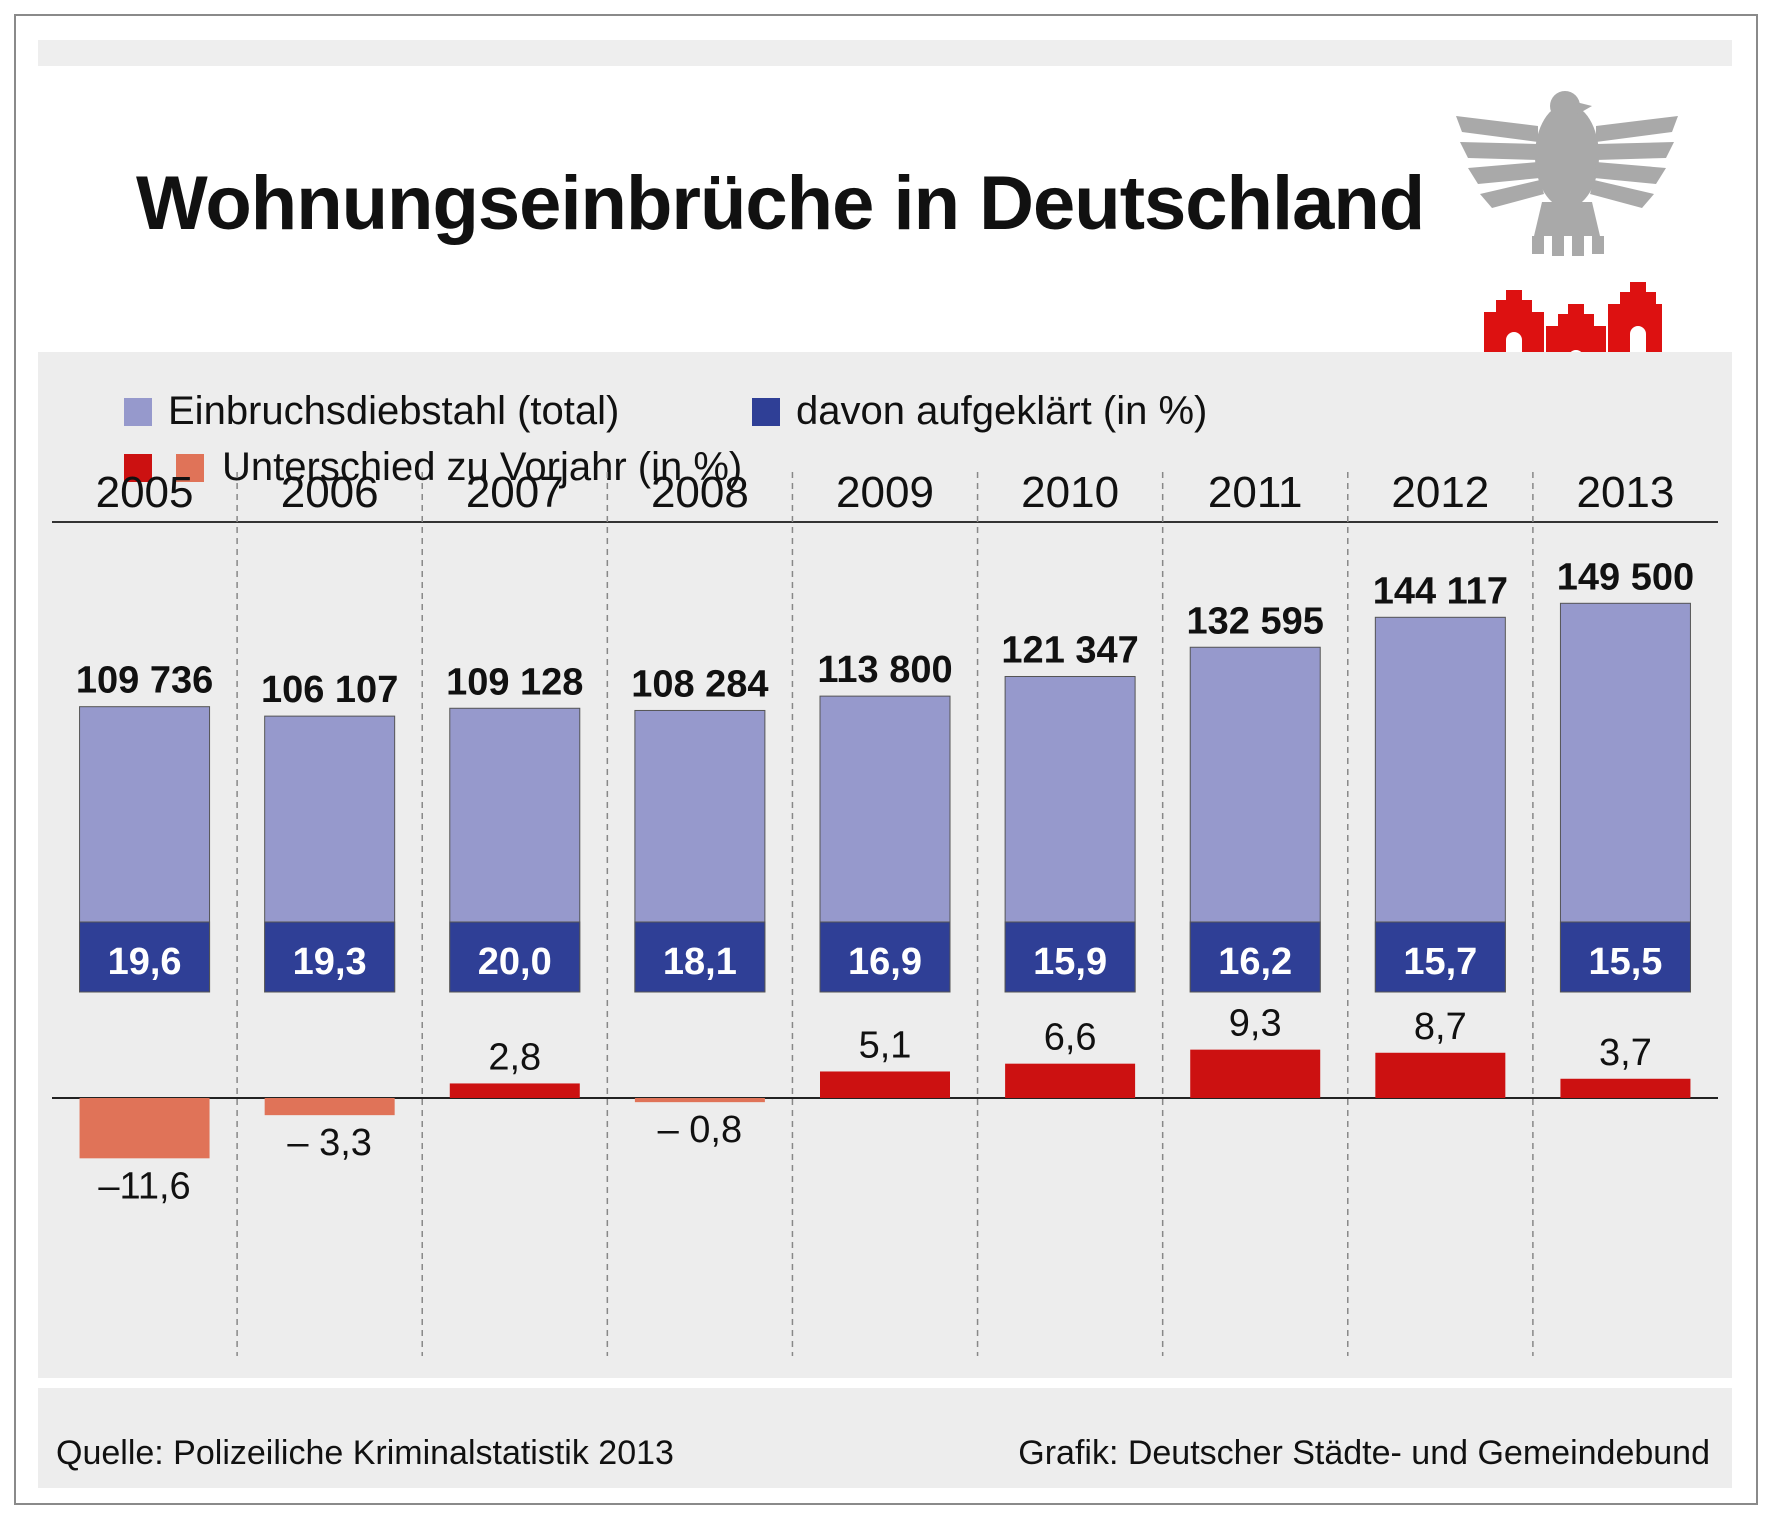 This screenshot has width=1772, height=1519. Describe the element at coordinates (514, 682) in the screenshot. I see `total-value-label: 109 128` at that location.